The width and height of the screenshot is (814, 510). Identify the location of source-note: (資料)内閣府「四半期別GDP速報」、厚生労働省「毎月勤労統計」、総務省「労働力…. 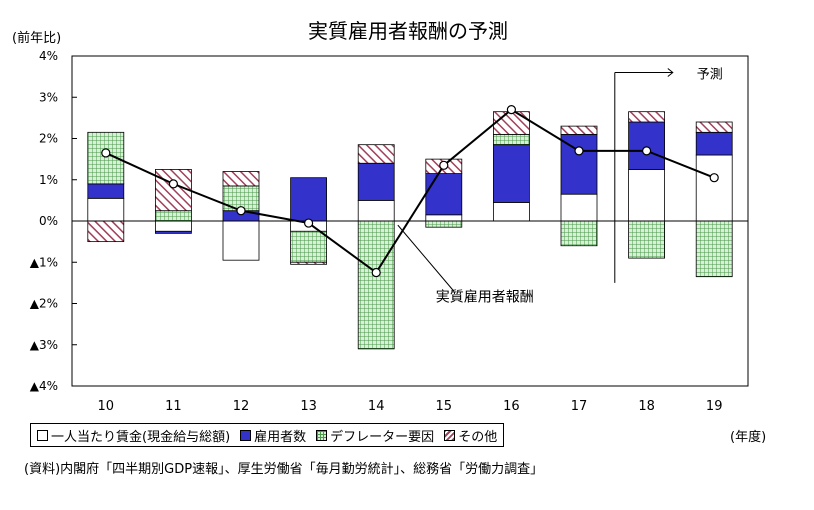
(284, 469).